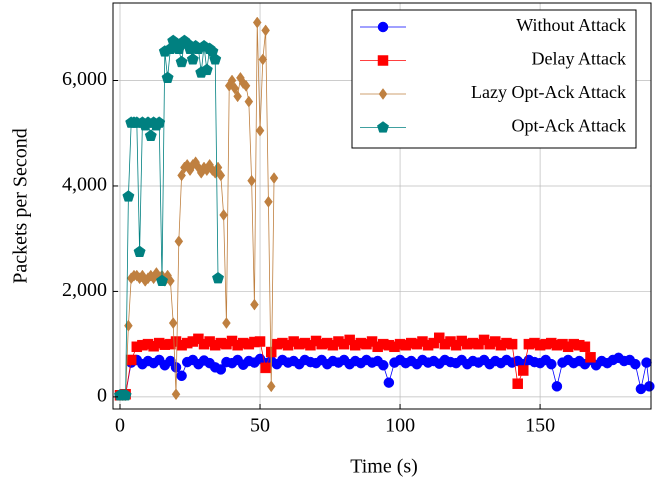  Describe the element at coordinates (400, 426) in the screenshot. I see `x-tick-label: 100` at that location.